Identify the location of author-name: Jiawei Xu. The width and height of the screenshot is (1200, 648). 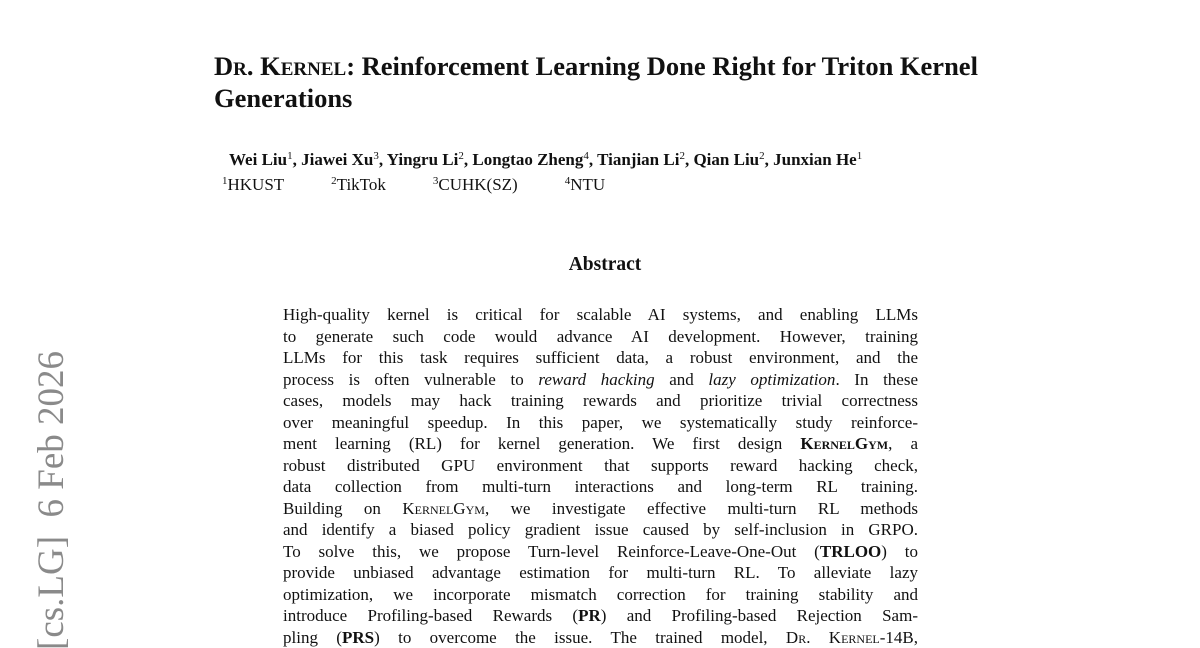
(337, 159).